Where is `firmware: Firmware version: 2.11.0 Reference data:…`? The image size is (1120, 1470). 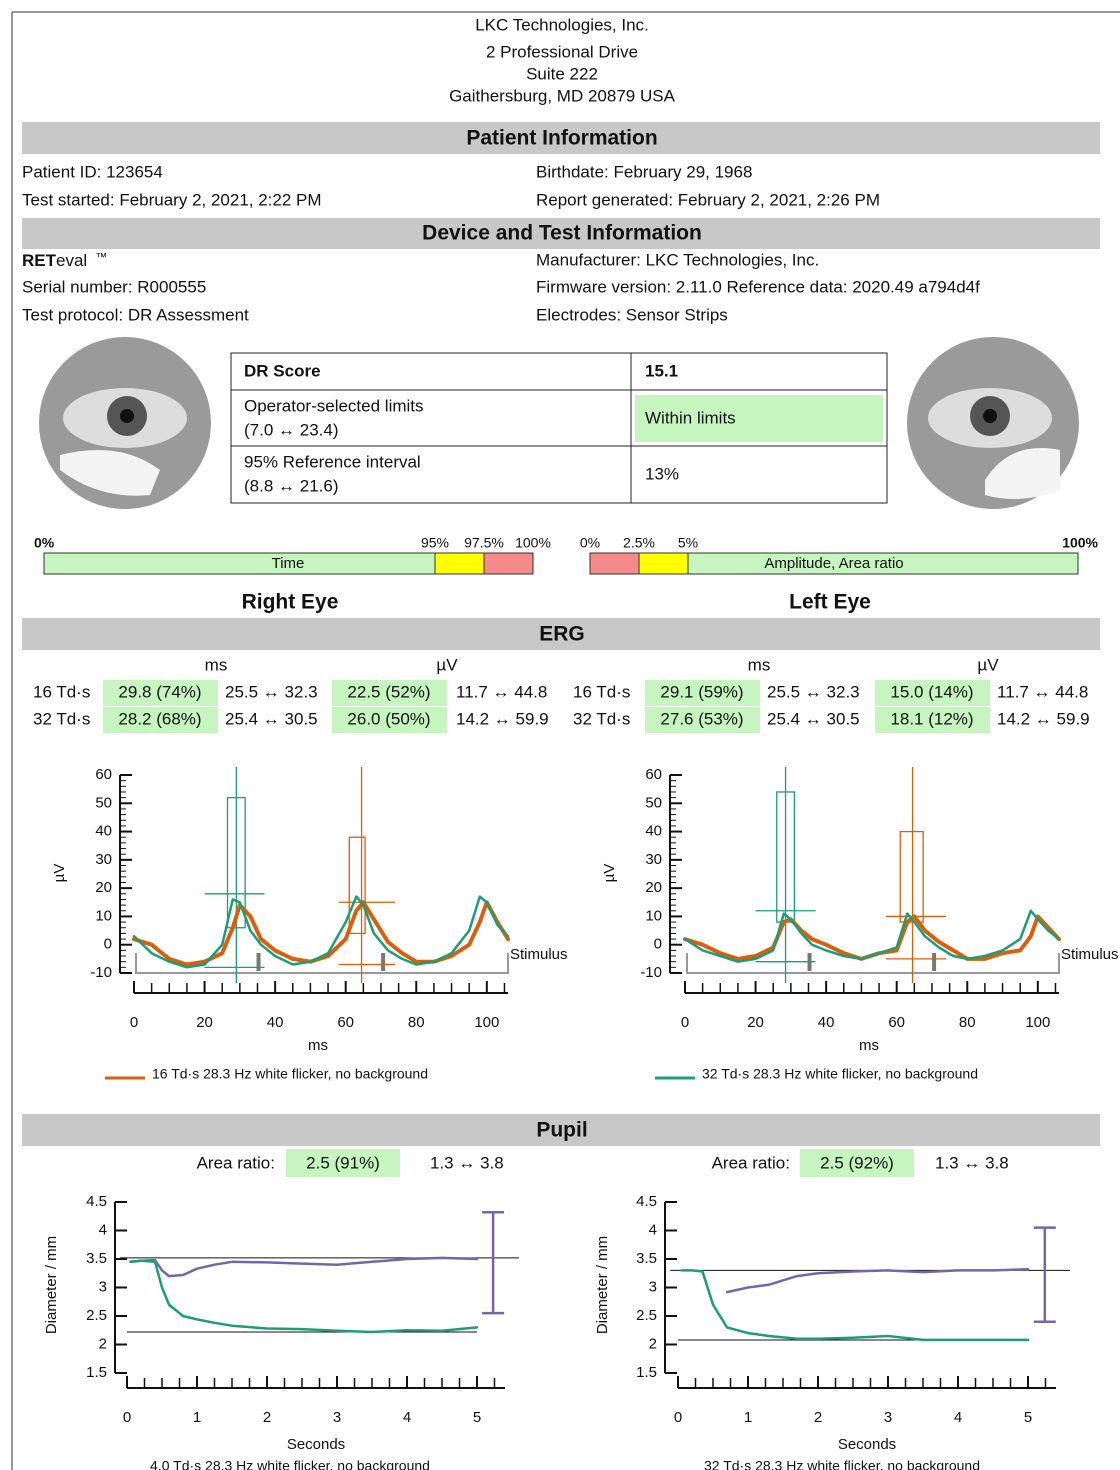
firmware: Firmware version: 2.11.0 Reference data:… is located at coordinates (758, 286).